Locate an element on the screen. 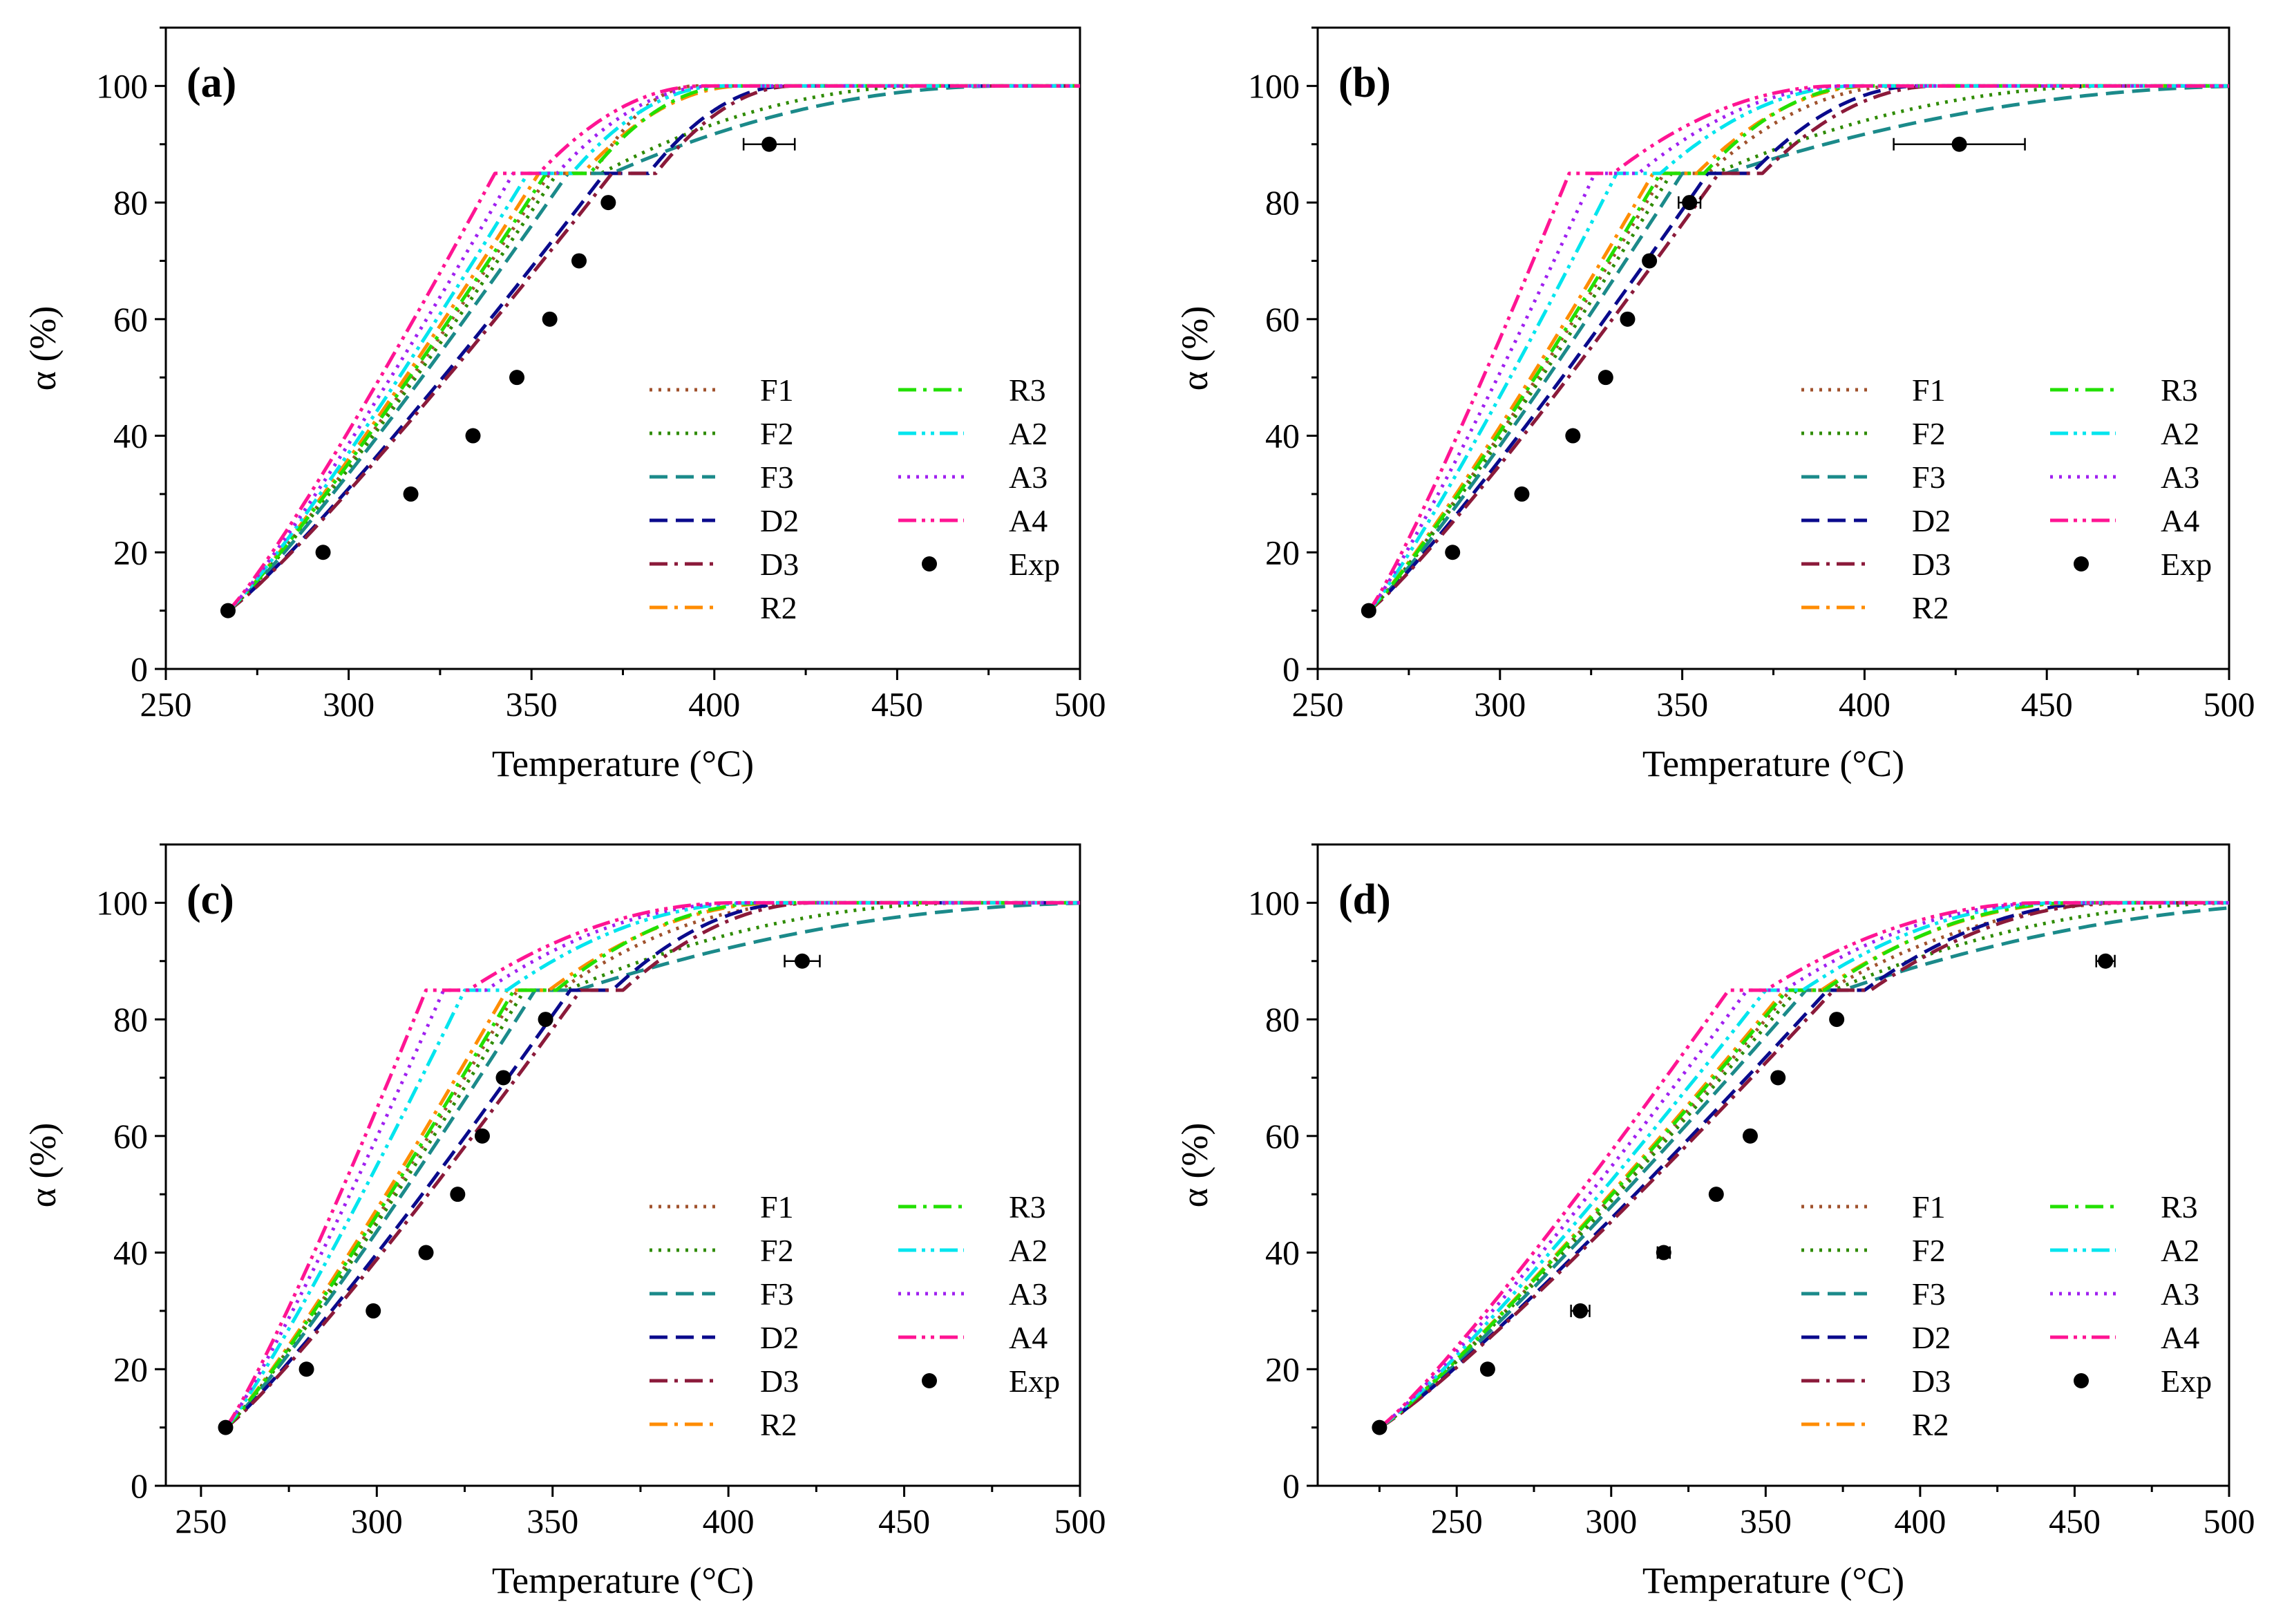  series-line-d2 is located at coordinates (1803, 1164).